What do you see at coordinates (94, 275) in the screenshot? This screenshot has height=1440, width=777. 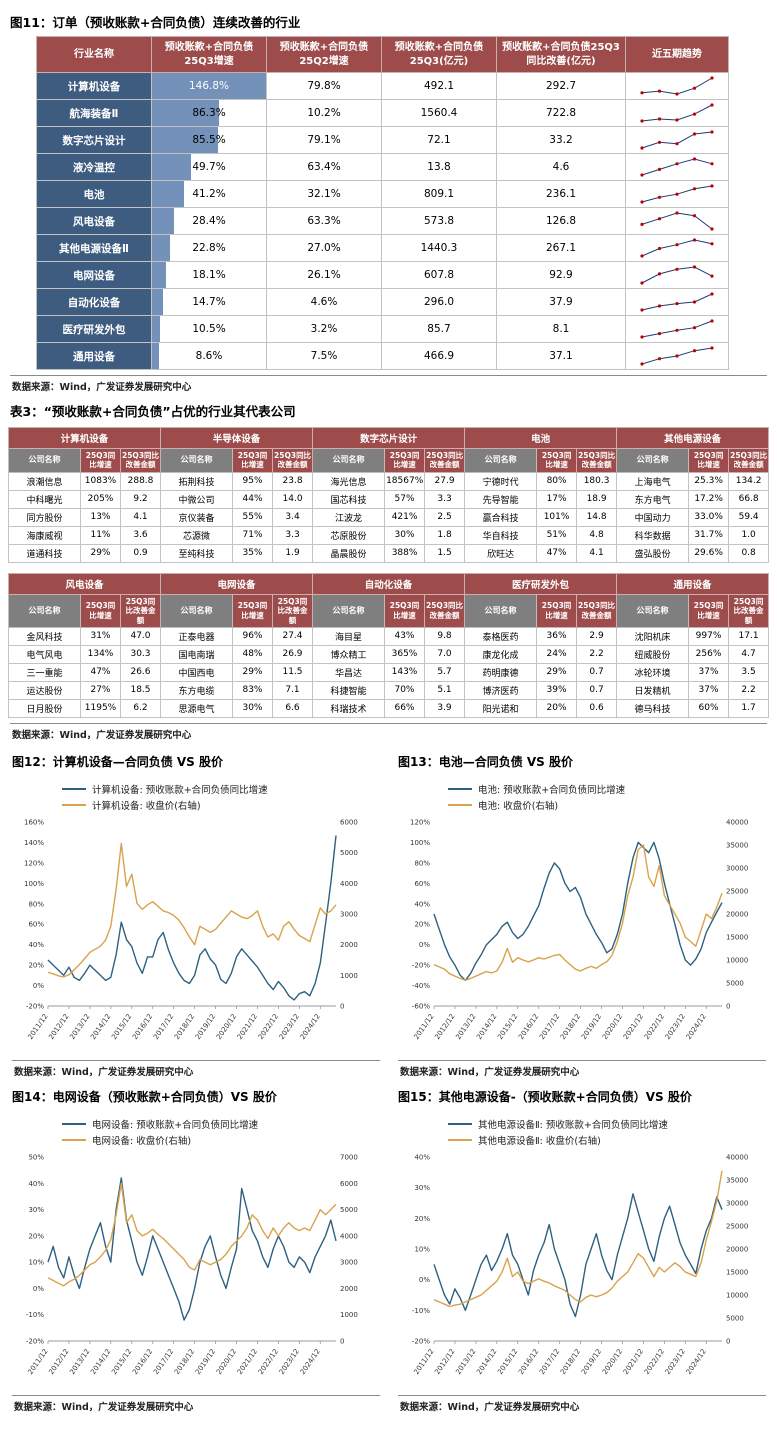 I see `industry-name-cell: 电网设备` at bounding box center [94, 275].